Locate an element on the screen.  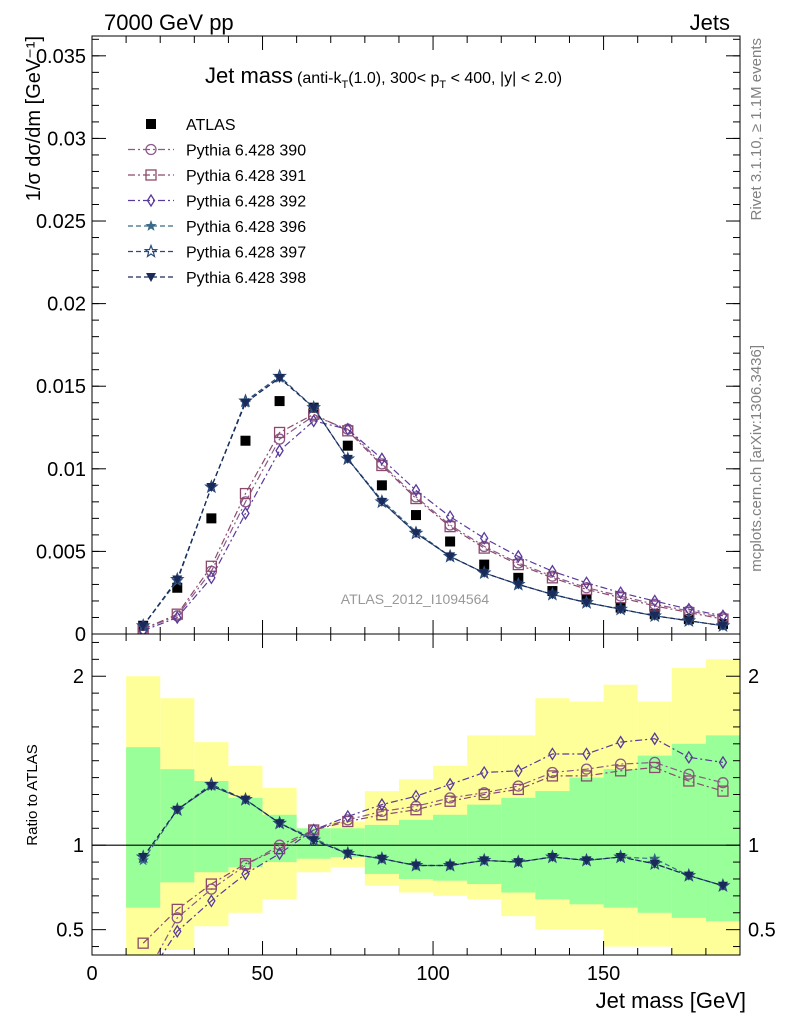
legend-label: Pythia 6.428 391 is located at coordinates (246, 176).